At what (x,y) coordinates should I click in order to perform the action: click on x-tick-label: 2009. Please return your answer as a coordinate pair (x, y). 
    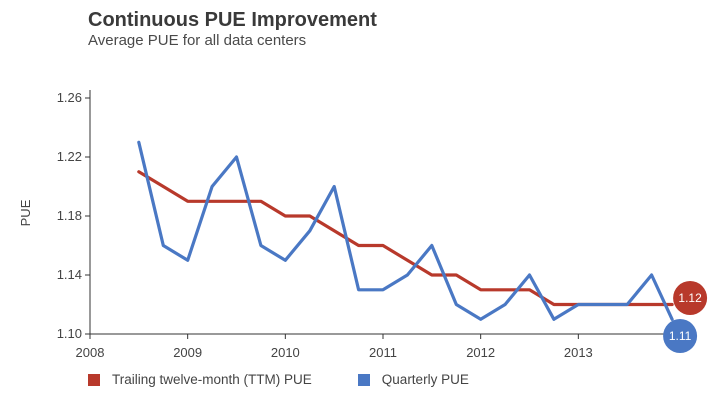
    Looking at the image, I should click on (187, 352).